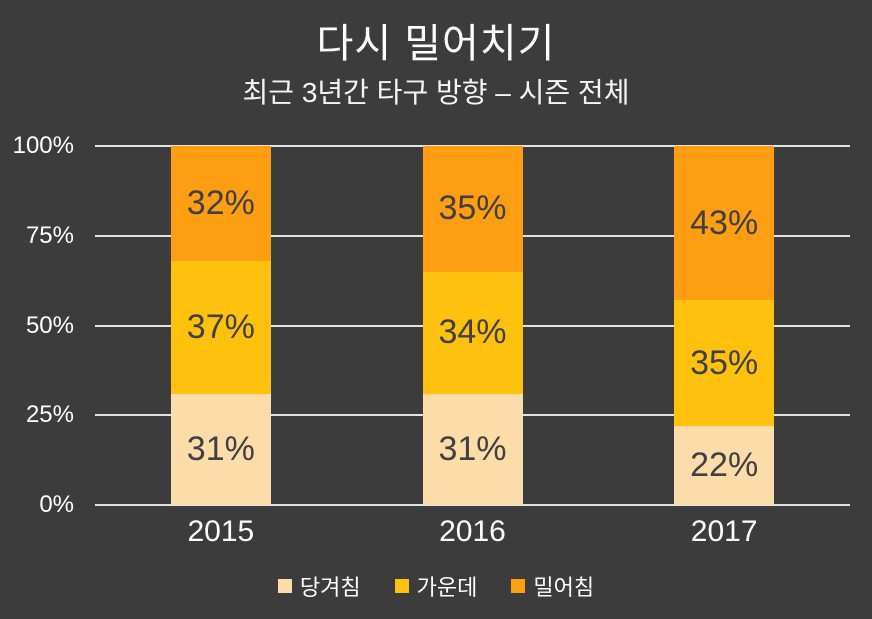 The width and height of the screenshot is (872, 619). Describe the element at coordinates (472, 531) in the screenshot. I see `x-axis-label-2016: 2016` at that location.